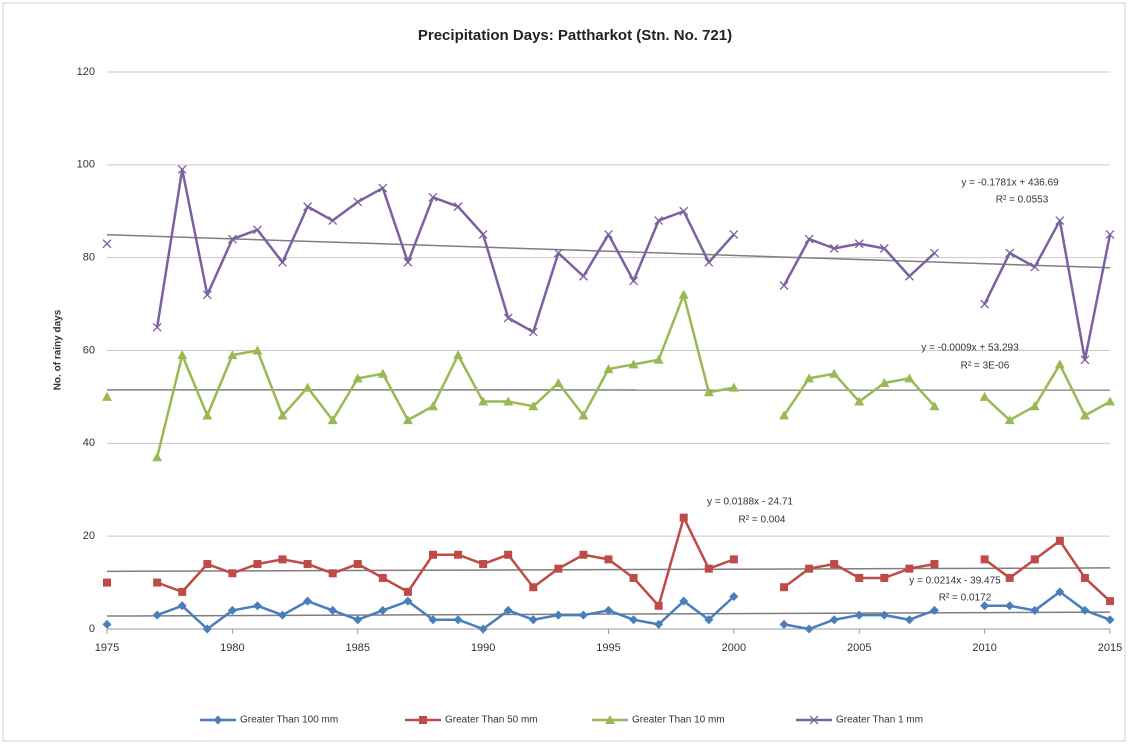  What do you see at coordinates (985, 366) in the screenshot?
I see `trendline-r2: R² = 3E-06` at bounding box center [985, 366].